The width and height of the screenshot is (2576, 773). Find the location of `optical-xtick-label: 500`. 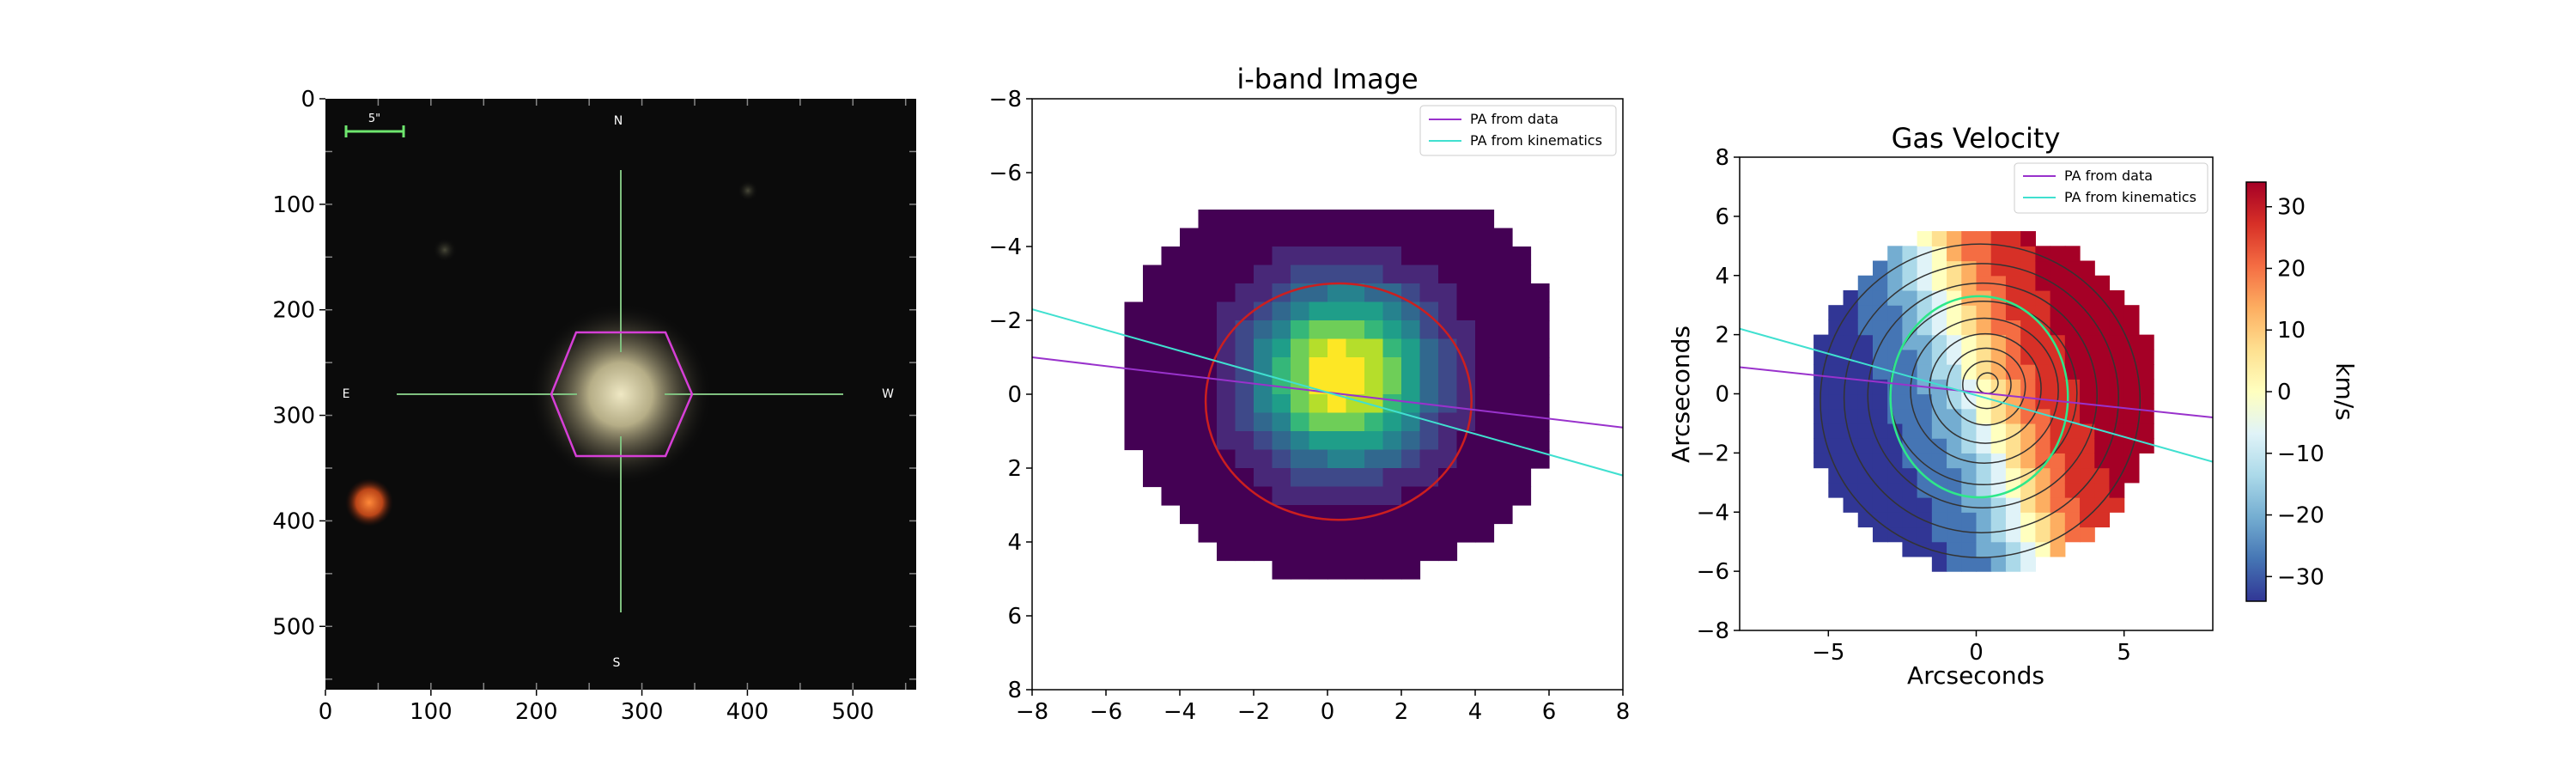

optical-xtick-label: 500 is located at coordinates (852, 712).